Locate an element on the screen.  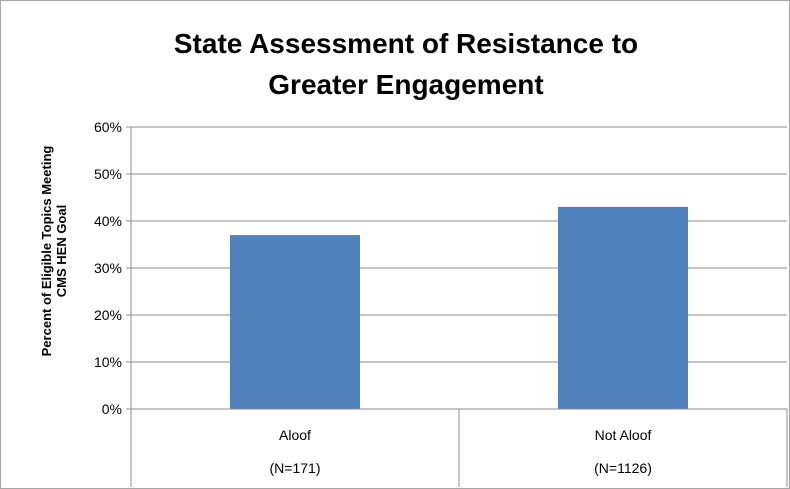
y-axis-label-line-2: CMS HEN Goal is located at coordinates (61, 251).